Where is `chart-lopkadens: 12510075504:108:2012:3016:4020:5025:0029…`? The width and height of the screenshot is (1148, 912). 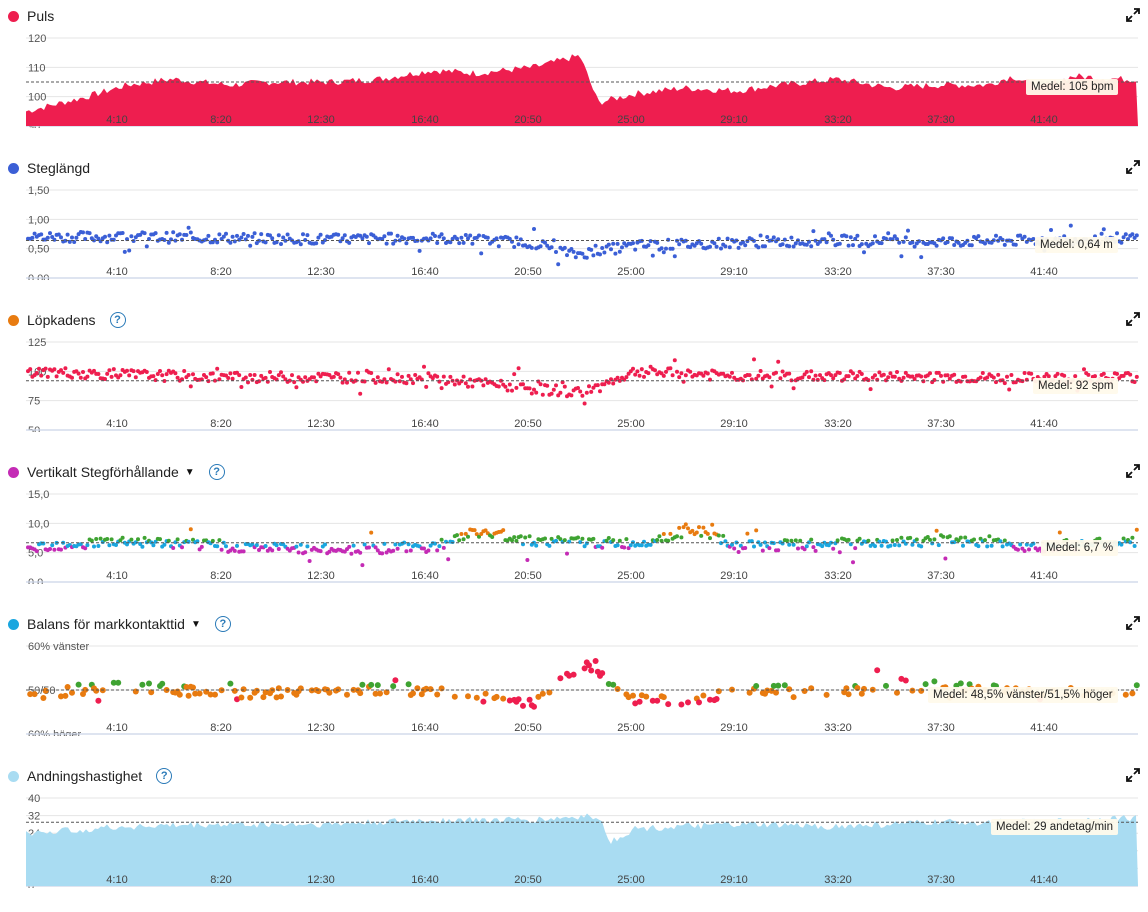 chart-lopkadens: 12510075504:108:2012:3016:4020:5025:0029… is located at coordinates (582, 384).